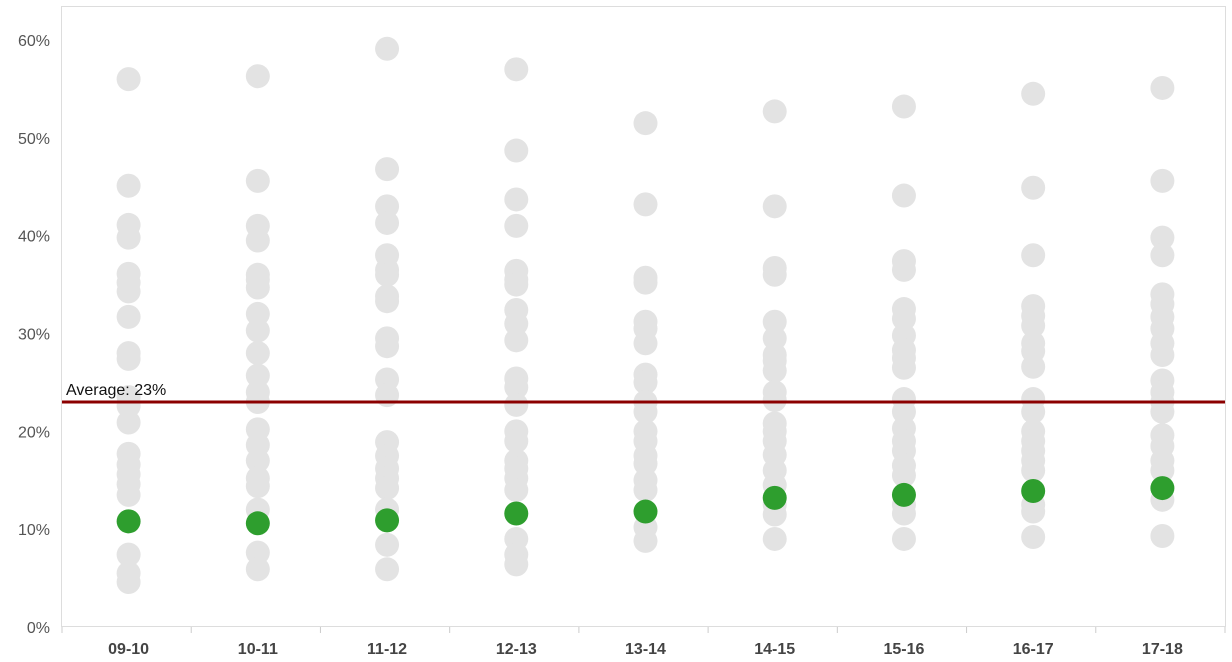  What do you see at coordinates (34, 432) in the screenshot?
I see `y-tick-label: 20%` at bounding box center [34, 432].